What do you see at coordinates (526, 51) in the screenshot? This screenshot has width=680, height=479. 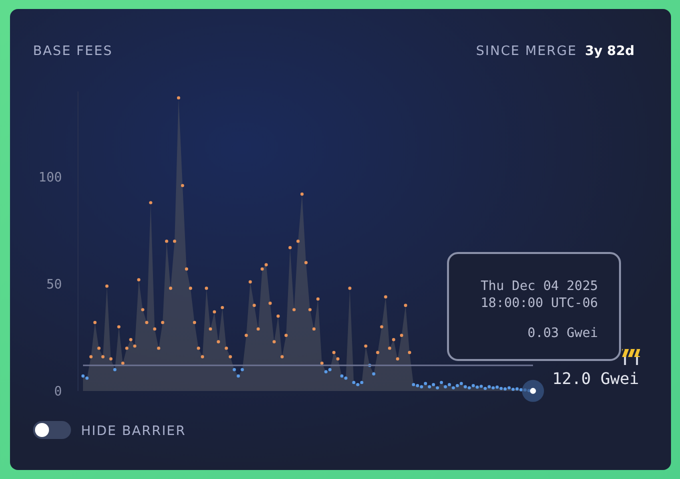 I see `chart-subtitle: SINCE MERGE` at bounding box center [526, 51].